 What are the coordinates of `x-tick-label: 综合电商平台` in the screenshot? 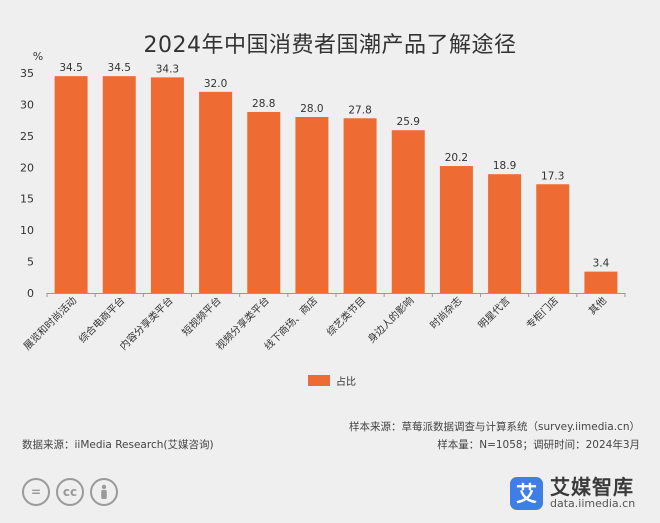 It's located at (102, 320).